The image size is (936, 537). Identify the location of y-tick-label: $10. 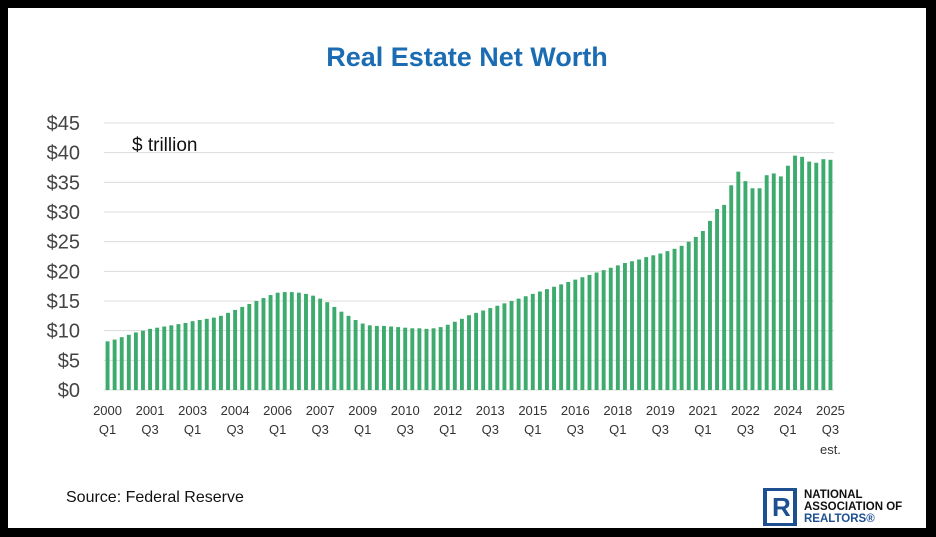
(63, 332).